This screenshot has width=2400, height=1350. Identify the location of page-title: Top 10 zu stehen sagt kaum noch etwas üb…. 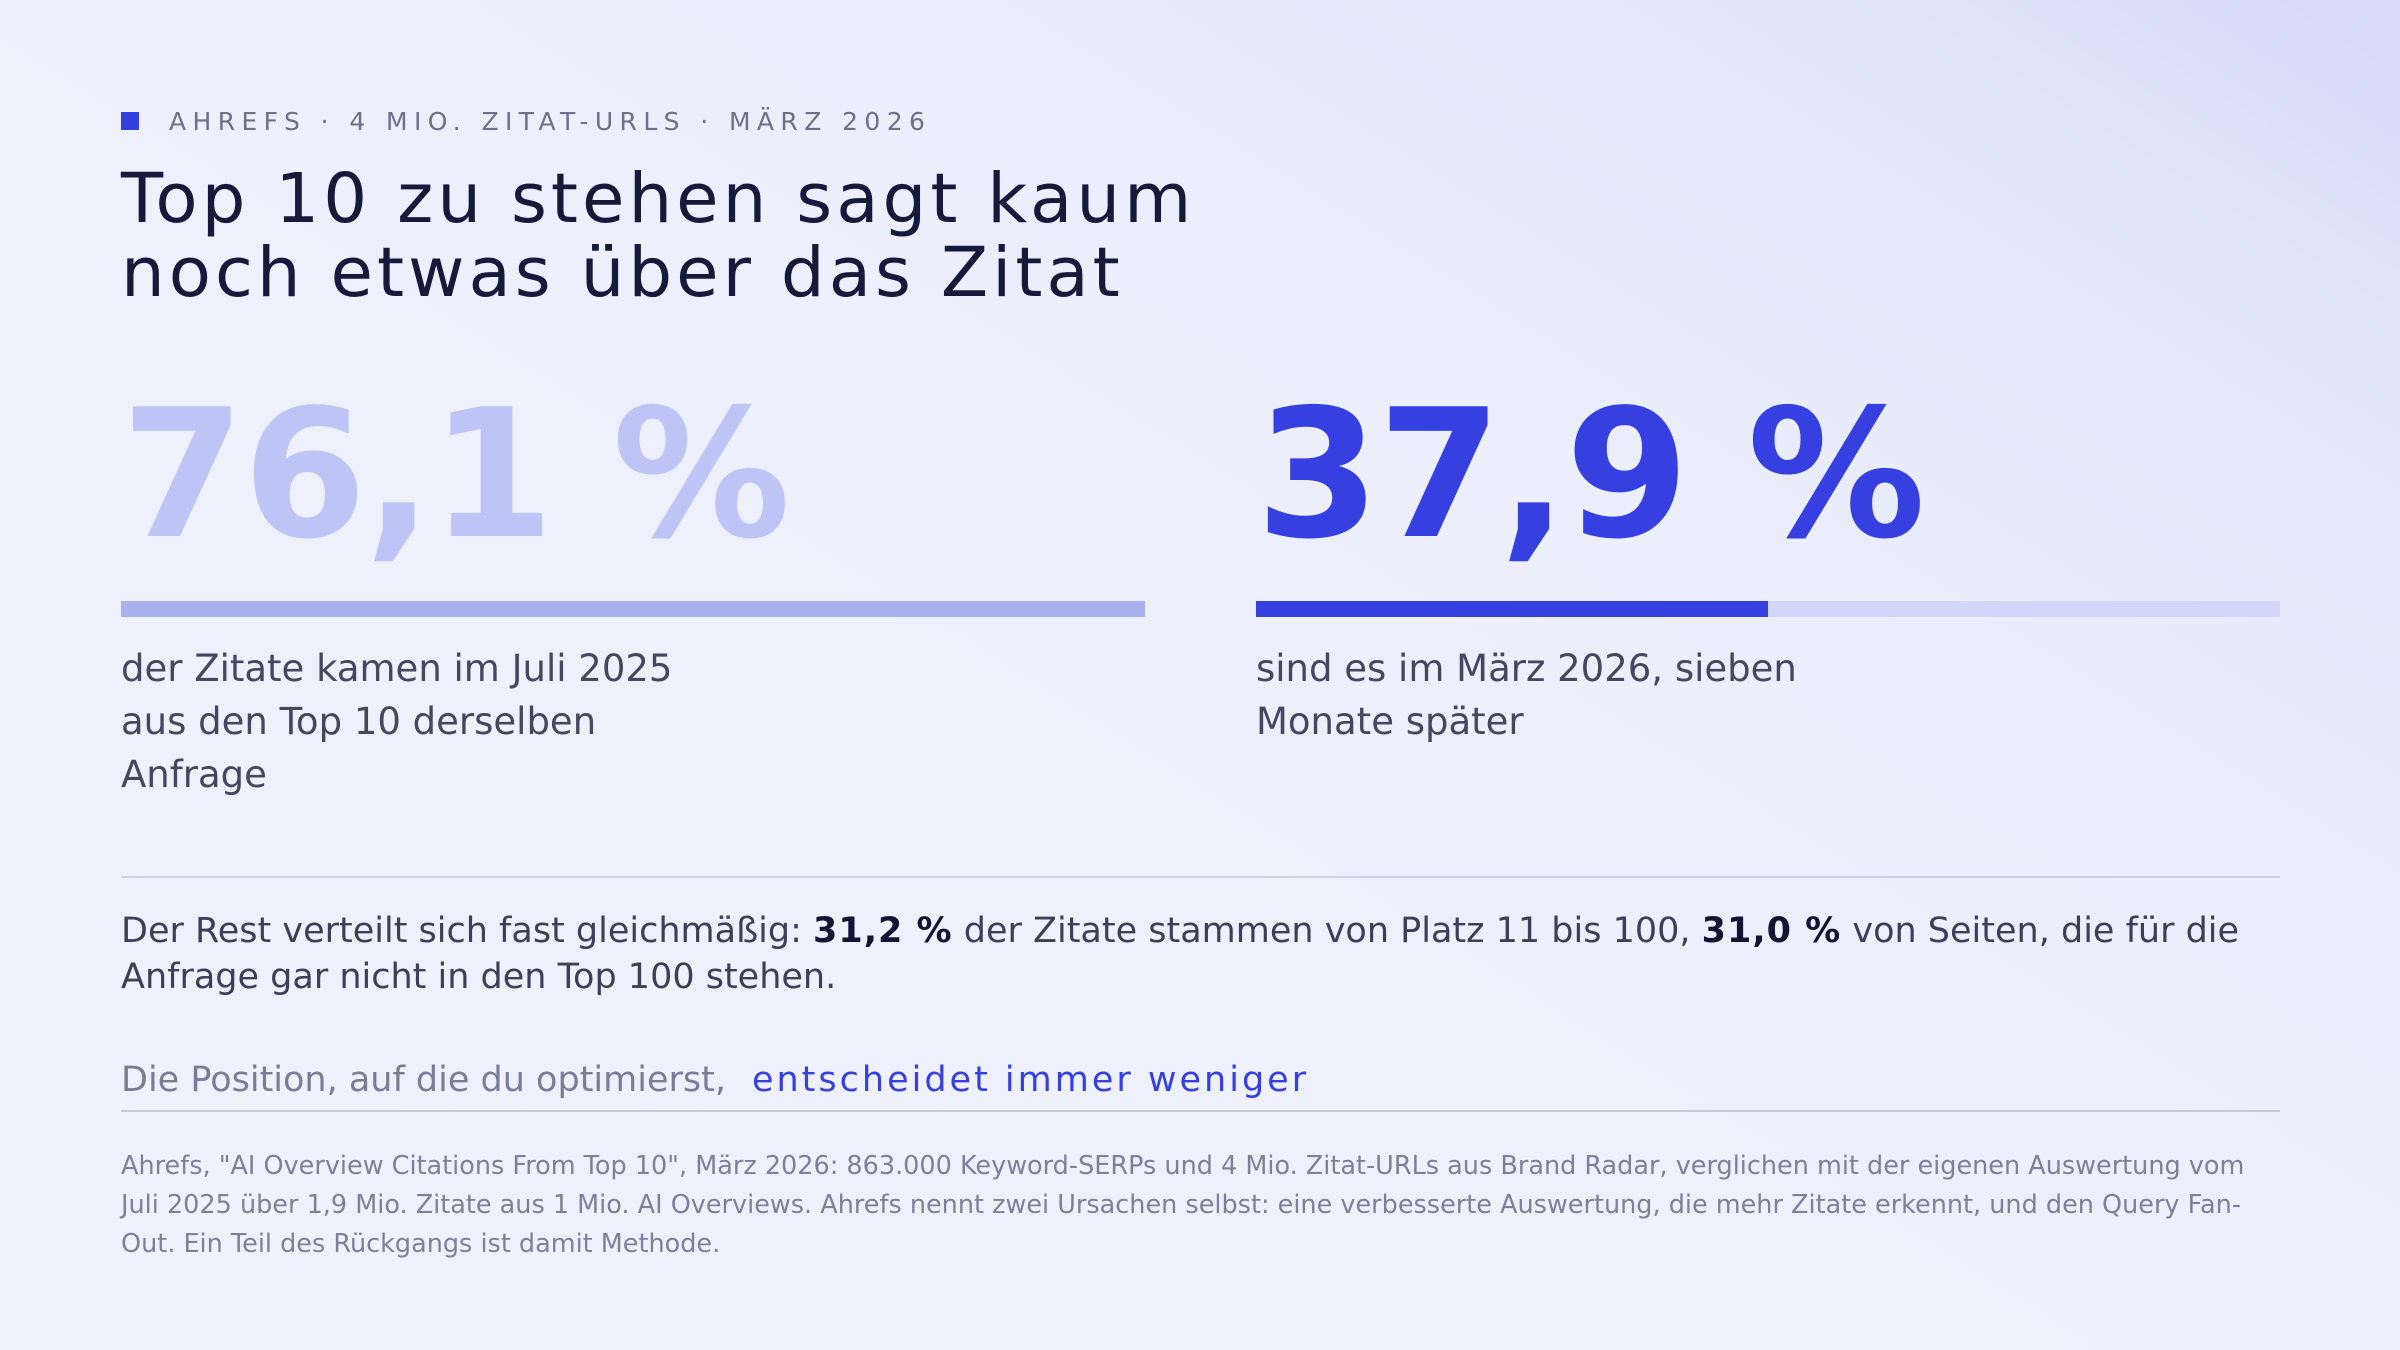
(771, 236).